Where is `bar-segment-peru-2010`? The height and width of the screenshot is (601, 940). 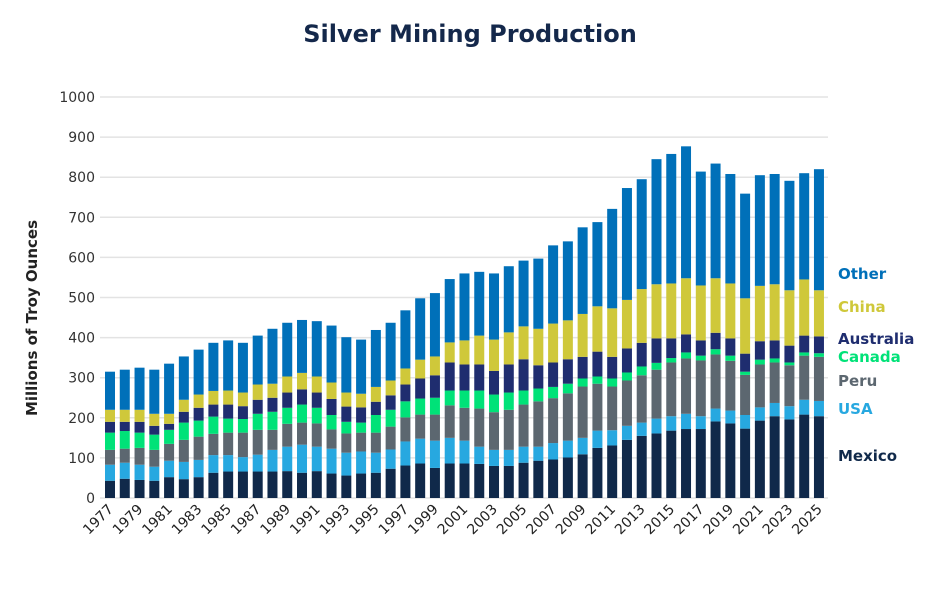
bar-segment-peru-2010 is located at coordinates (597, 407).